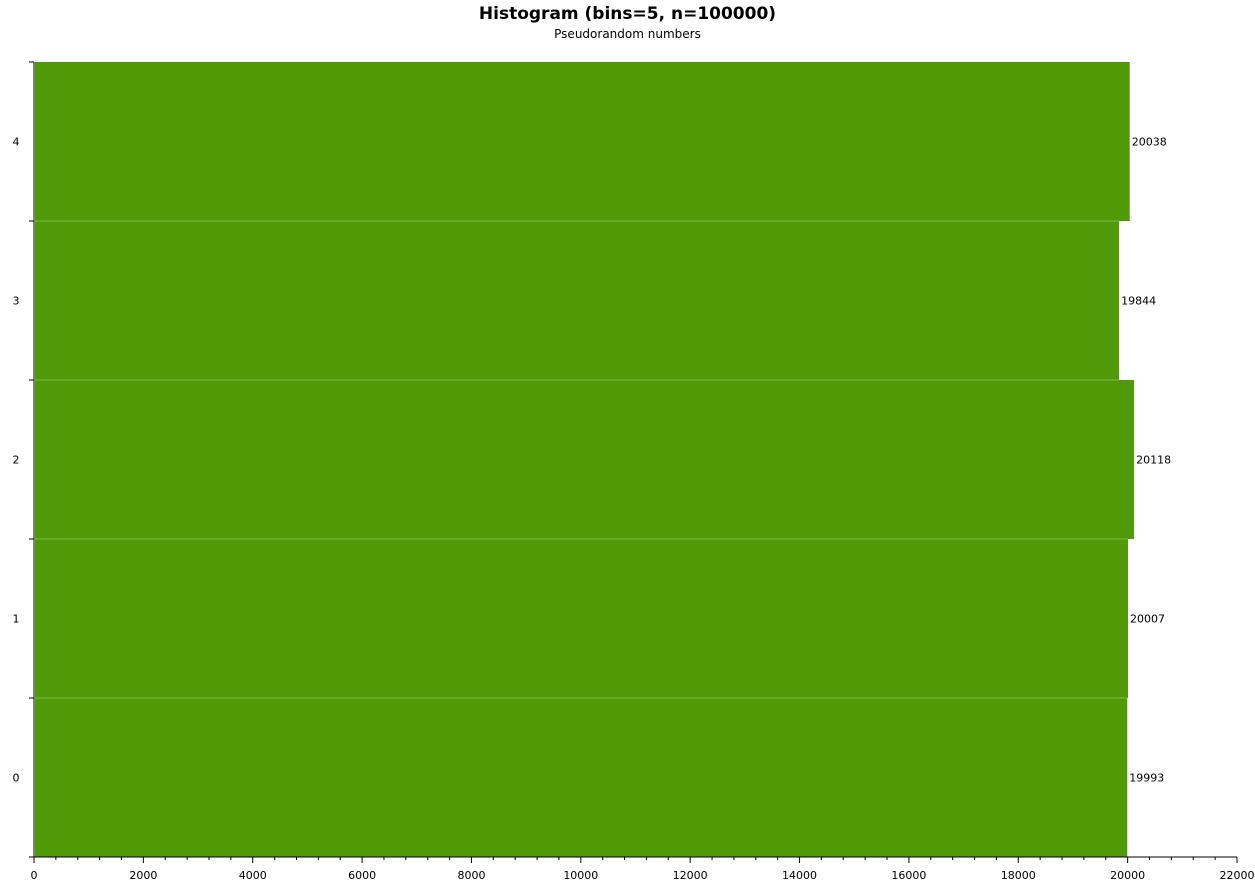 Image resolution: width=1255 pixels, height=892 pixels. Describe the element at coordinates (627, 34) in the screenshot. I see `chart-subtitle: Pseudorandom numbers` at that location.